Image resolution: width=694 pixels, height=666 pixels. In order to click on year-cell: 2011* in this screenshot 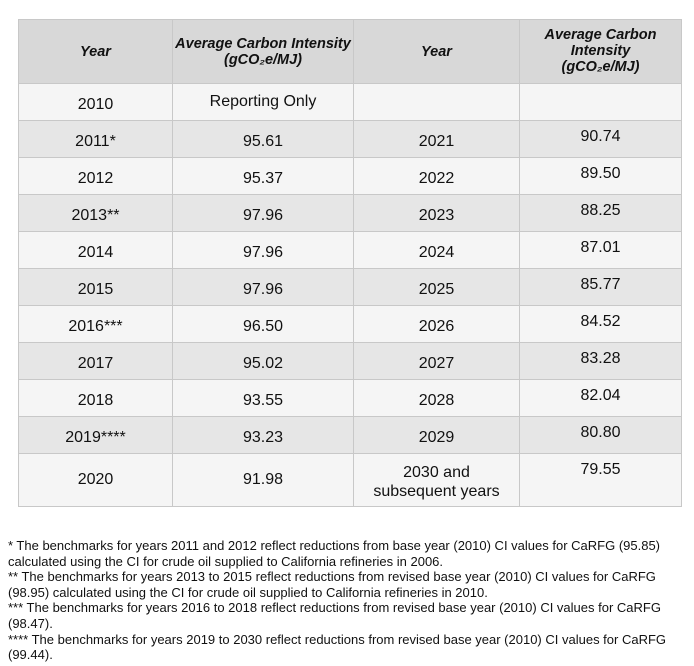, I will do `click(95, 139)`.